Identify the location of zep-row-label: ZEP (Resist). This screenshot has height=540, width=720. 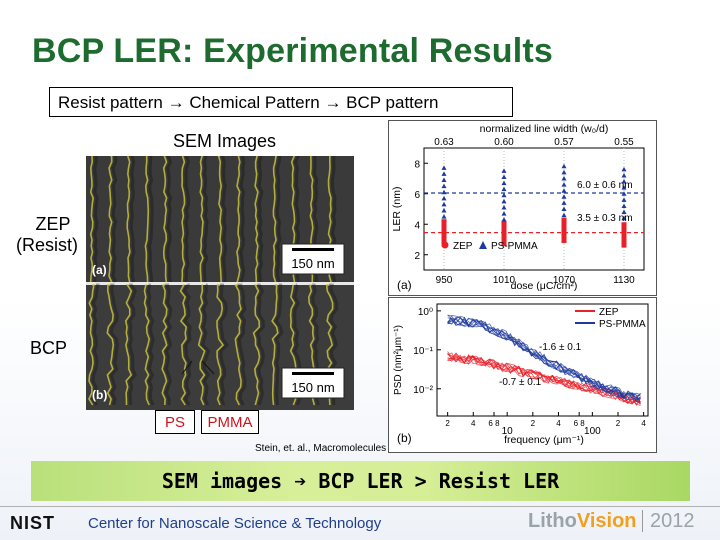
(47, 235).